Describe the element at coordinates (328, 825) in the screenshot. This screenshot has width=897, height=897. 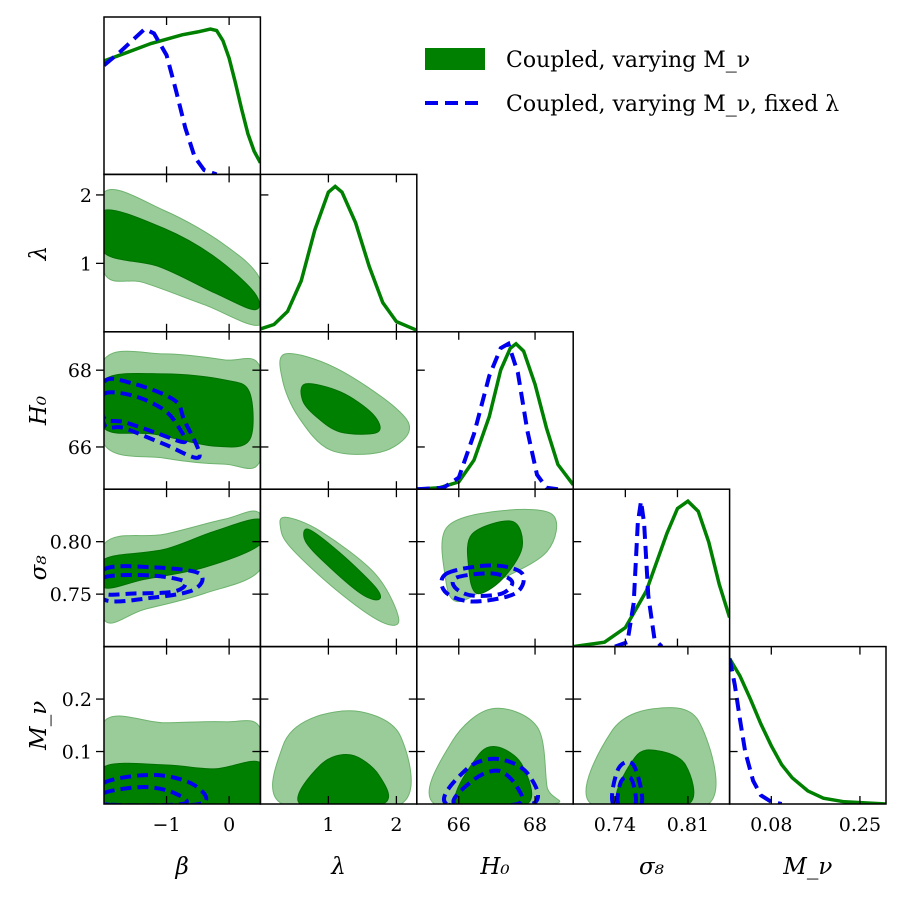
I see `x-tick-label-lambda-0: 1` at that location.